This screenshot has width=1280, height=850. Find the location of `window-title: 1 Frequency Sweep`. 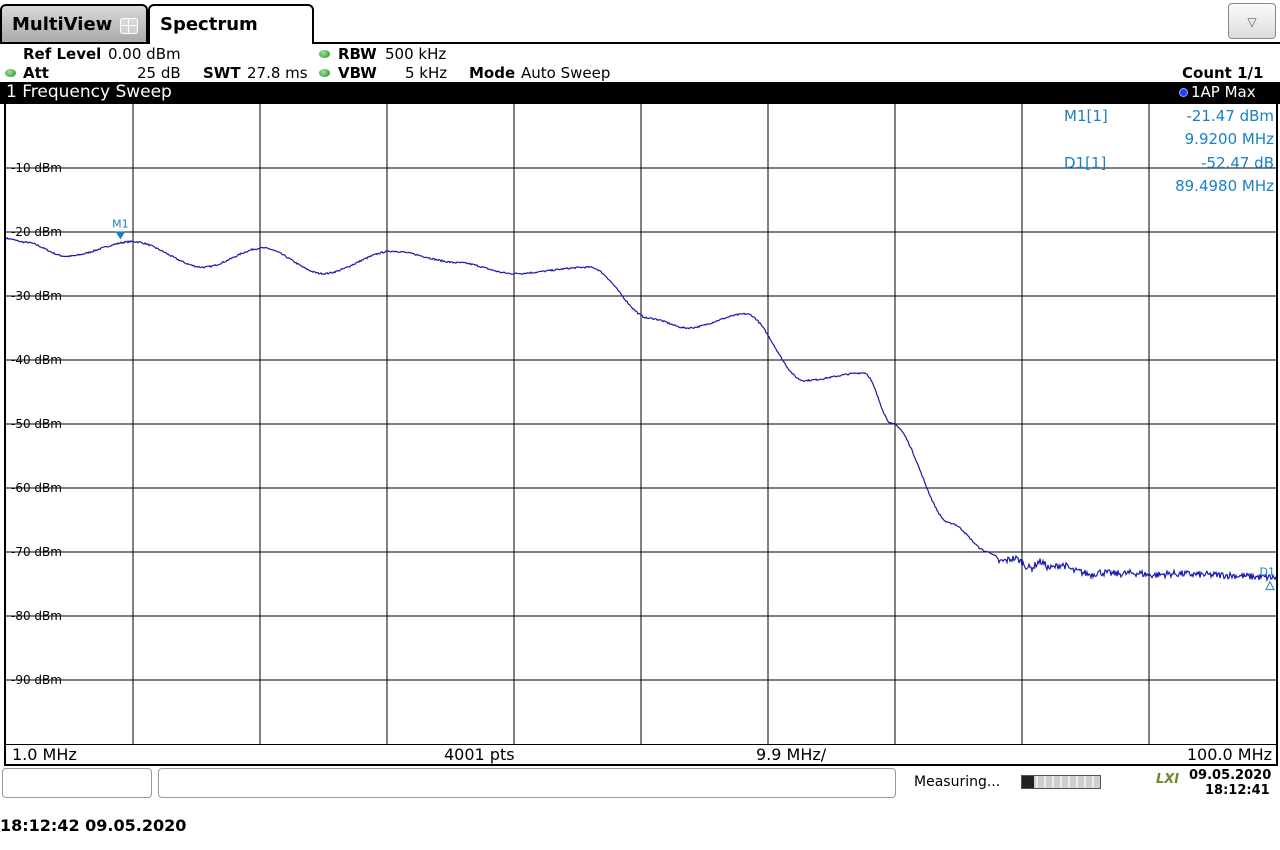

window-title: 1 Frequency Sweep is located at coordinates (89, 92).